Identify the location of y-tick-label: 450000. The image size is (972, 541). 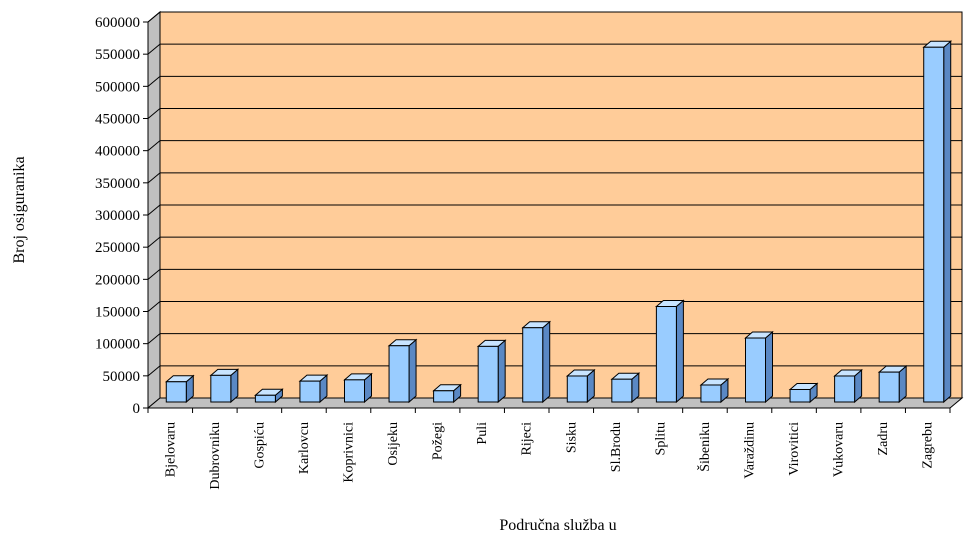
(117, 120).